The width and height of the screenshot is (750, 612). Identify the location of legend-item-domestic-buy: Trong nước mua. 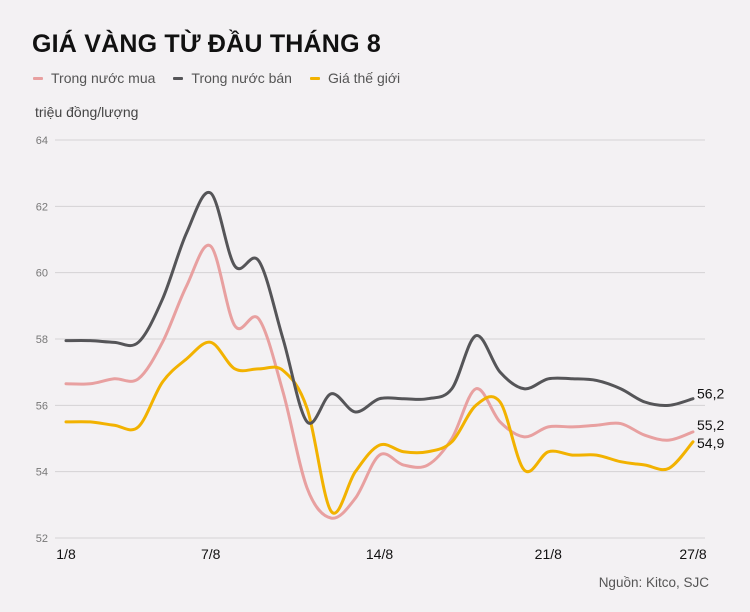
(94, 78).